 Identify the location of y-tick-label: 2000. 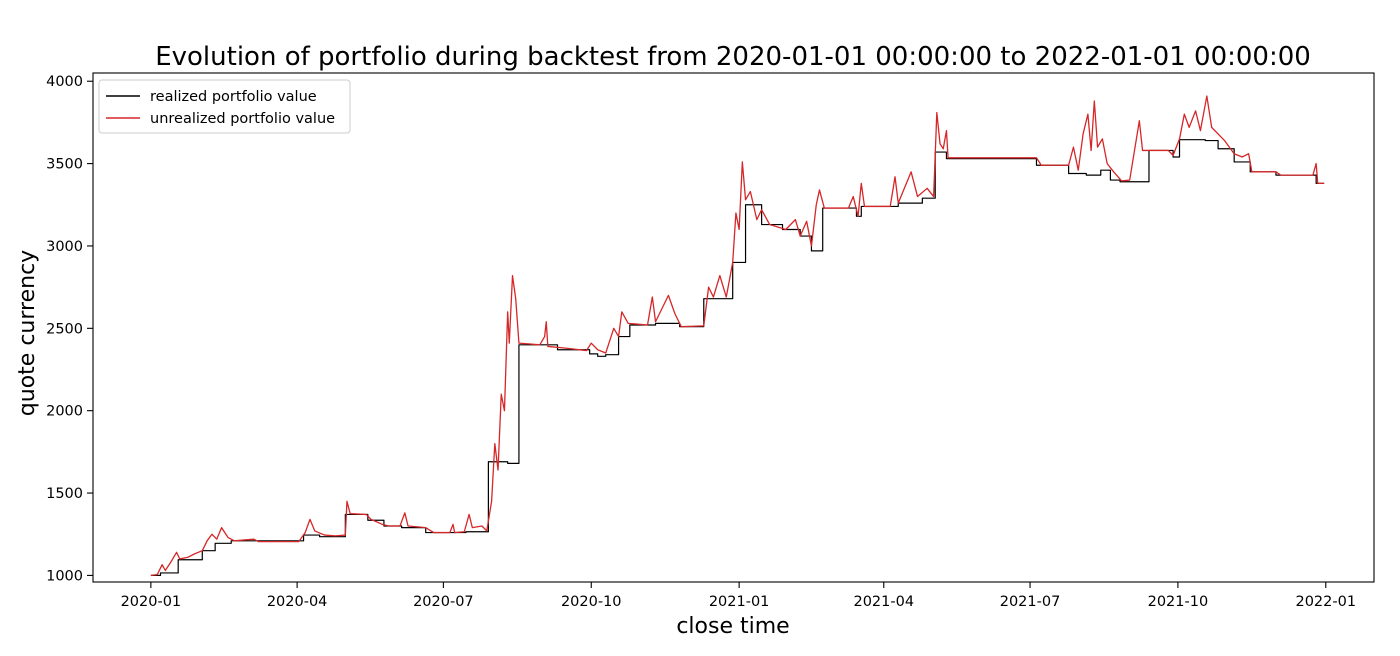
(64, 412).